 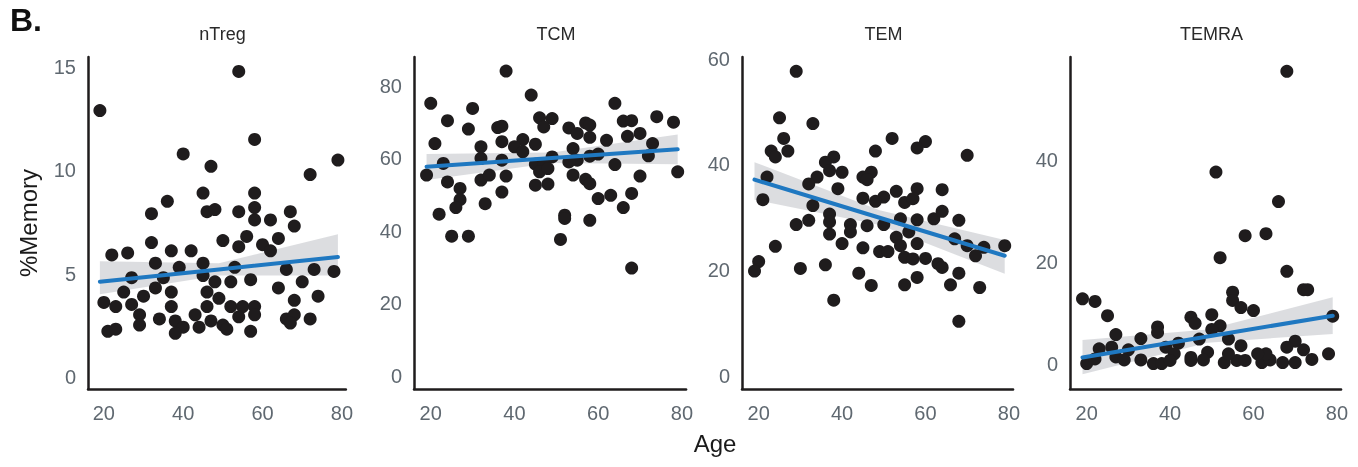 I want to click on y-tick-label: 10, so click(x=64, y=170).